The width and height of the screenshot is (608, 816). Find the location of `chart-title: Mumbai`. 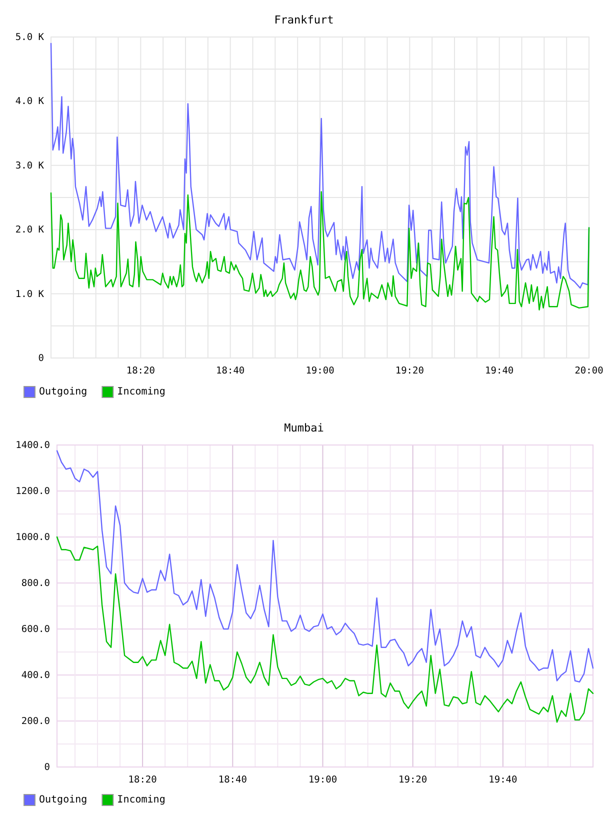

chart-title: Mumbai is located at coordinates (304, 428).